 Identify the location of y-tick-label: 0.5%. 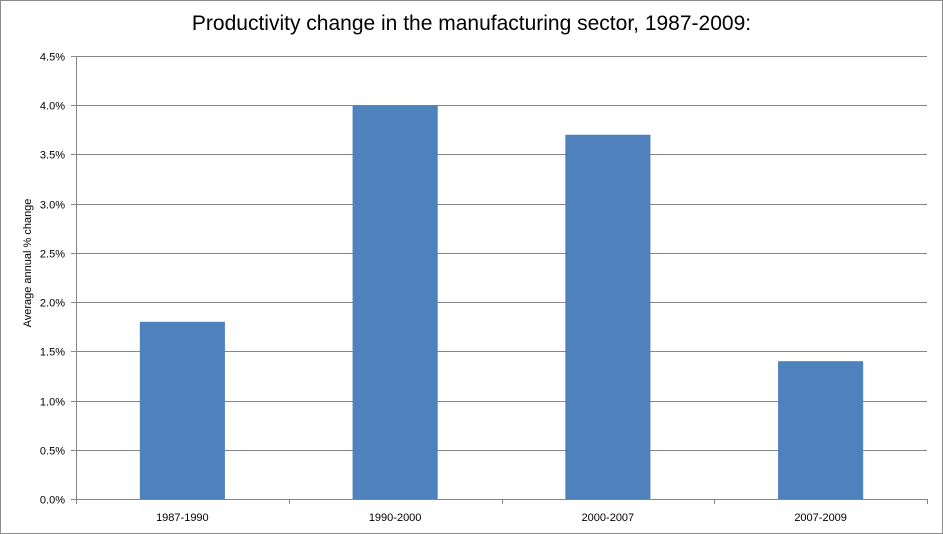
(52, 452).